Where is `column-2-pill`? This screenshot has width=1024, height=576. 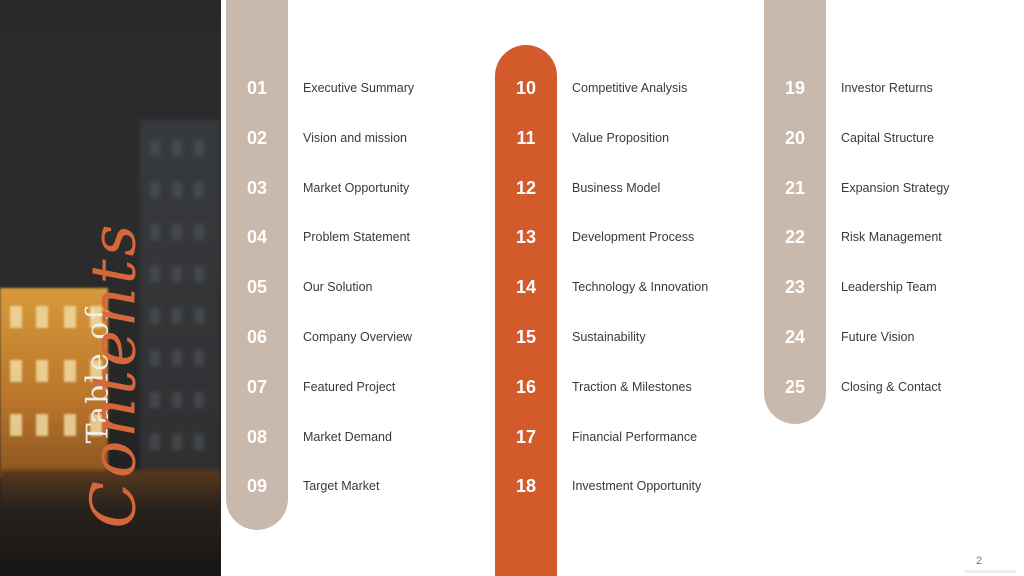
column-2-pill is located at coordinates (526, 310).